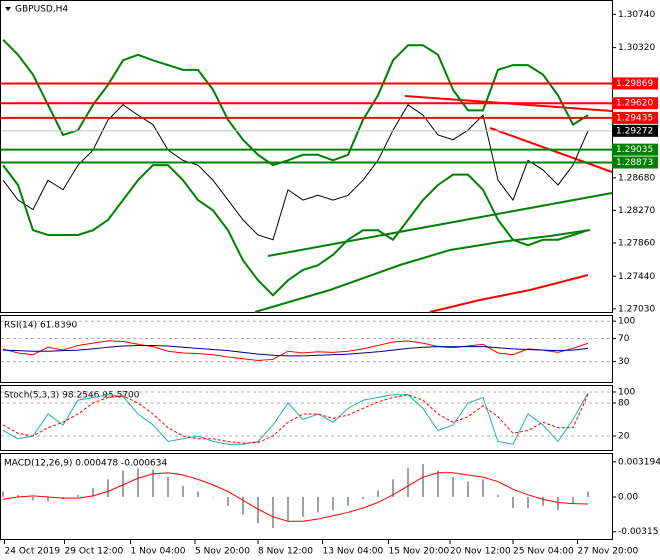  Describe the element at coordinates (624, 339) in the screenshot. I see `y-tick-label: 70` at that location.